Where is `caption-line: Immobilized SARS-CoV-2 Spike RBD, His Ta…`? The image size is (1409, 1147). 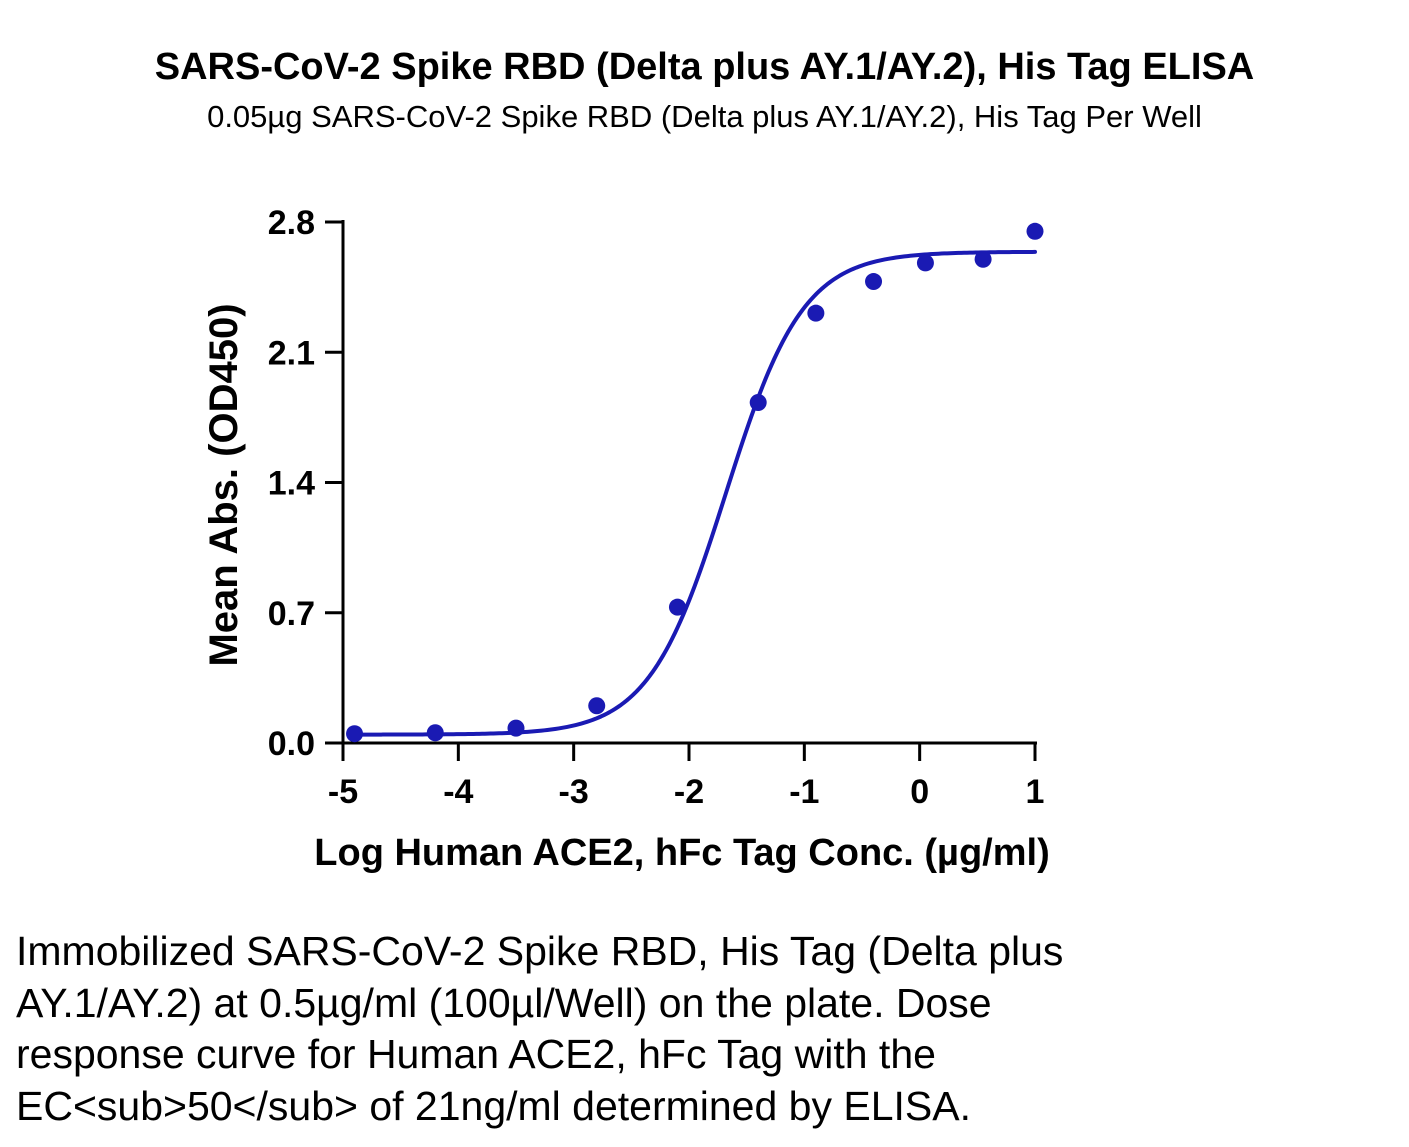 caption-line: Immobilized SARS-CoV-2 Spike RBD, His Ta… is located at coordinates (540, 951).